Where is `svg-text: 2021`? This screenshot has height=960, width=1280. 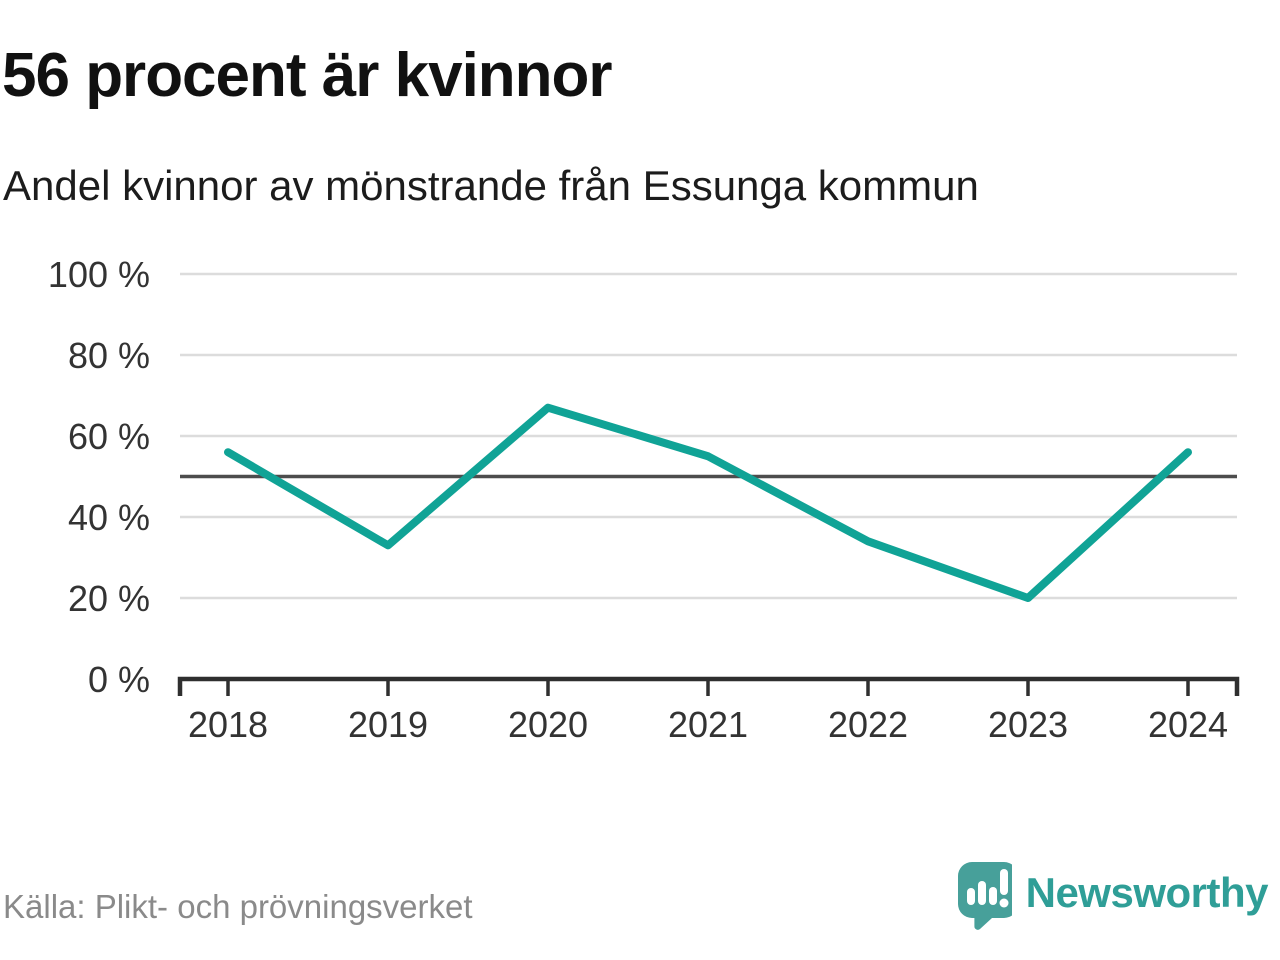 svg-text: 2021 is located at coordinates (708, 724).